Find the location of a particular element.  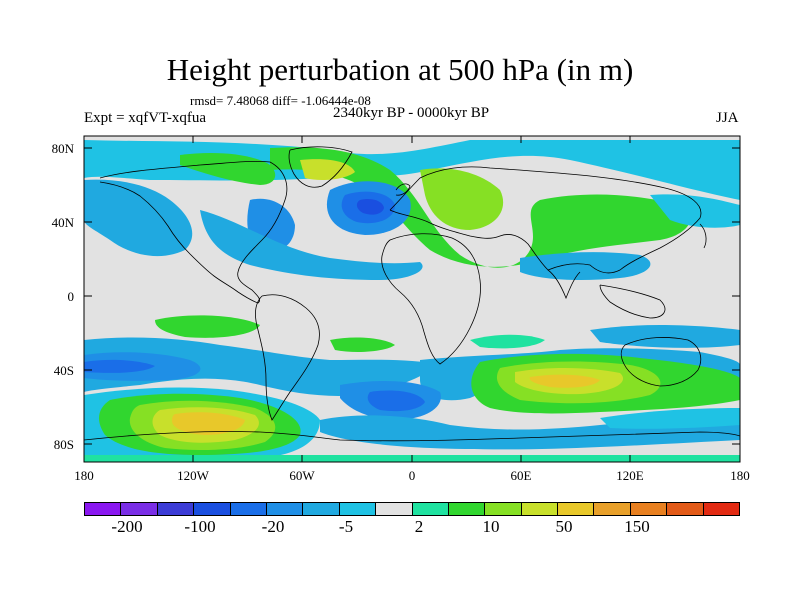

coastline-south-america is located at coordinates (287, 357).